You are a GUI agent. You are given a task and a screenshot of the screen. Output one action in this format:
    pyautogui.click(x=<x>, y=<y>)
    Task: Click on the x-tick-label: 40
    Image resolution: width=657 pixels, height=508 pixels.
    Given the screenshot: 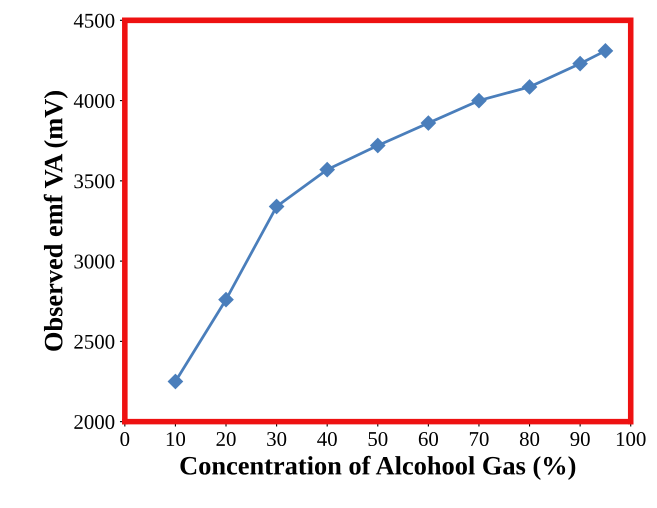 What is the action you would take?
    pyautogui.click(x=327, y=439)
    